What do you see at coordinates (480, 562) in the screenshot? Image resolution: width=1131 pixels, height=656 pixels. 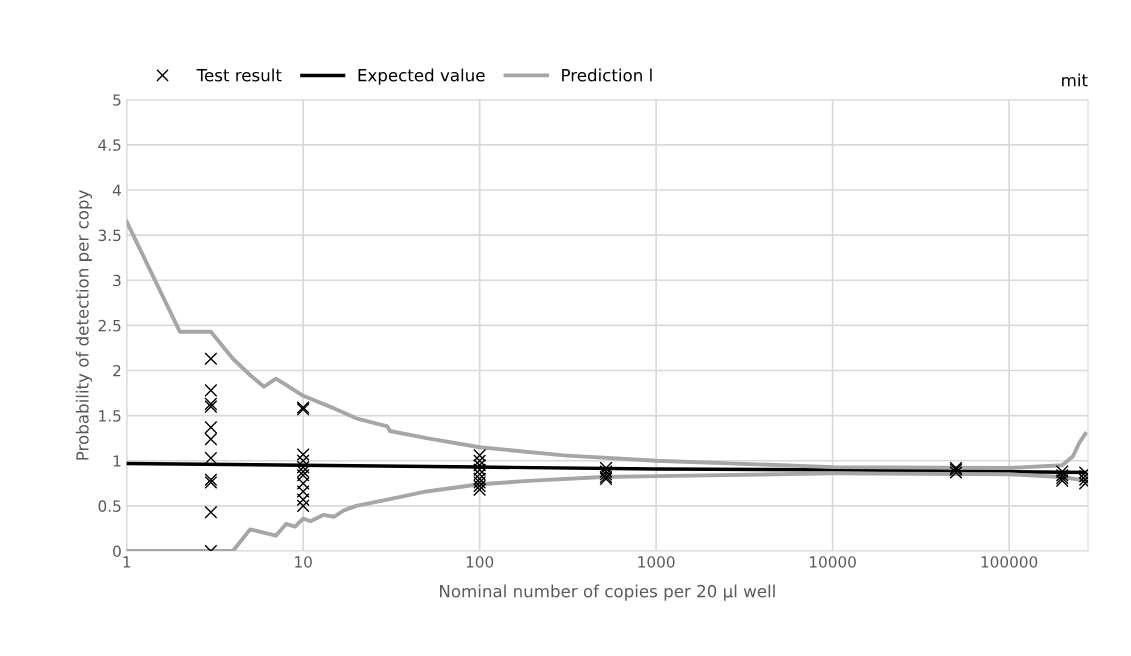 I see `x-tick-label: 100` at bounding box center [480, 562].